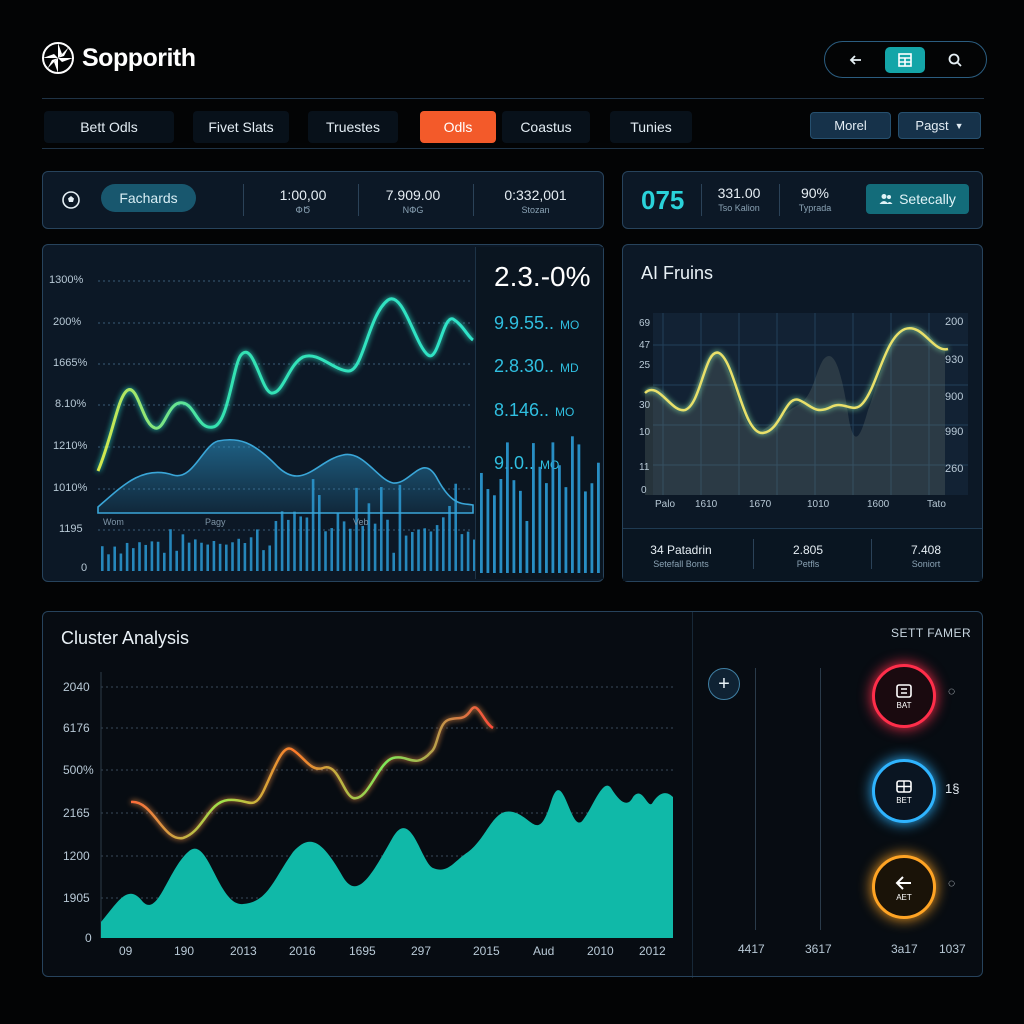 The image size is (1024, 1024). I want to click on x-axis-label: 297, so click(421, 951).